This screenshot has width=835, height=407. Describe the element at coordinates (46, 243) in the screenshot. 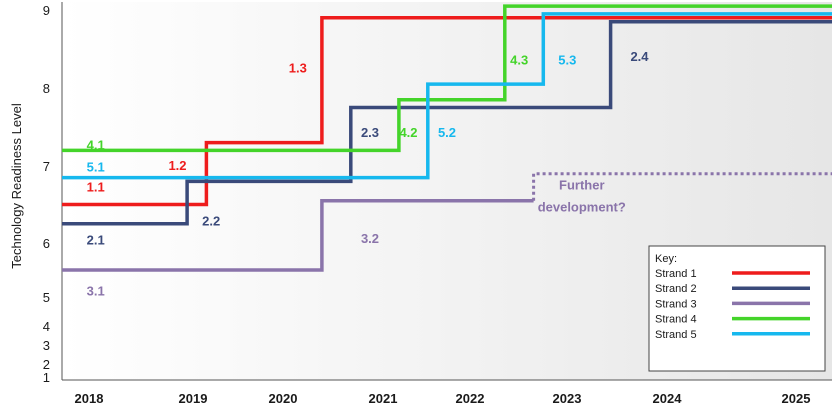

I see `y-tick-label: 6` at that location.